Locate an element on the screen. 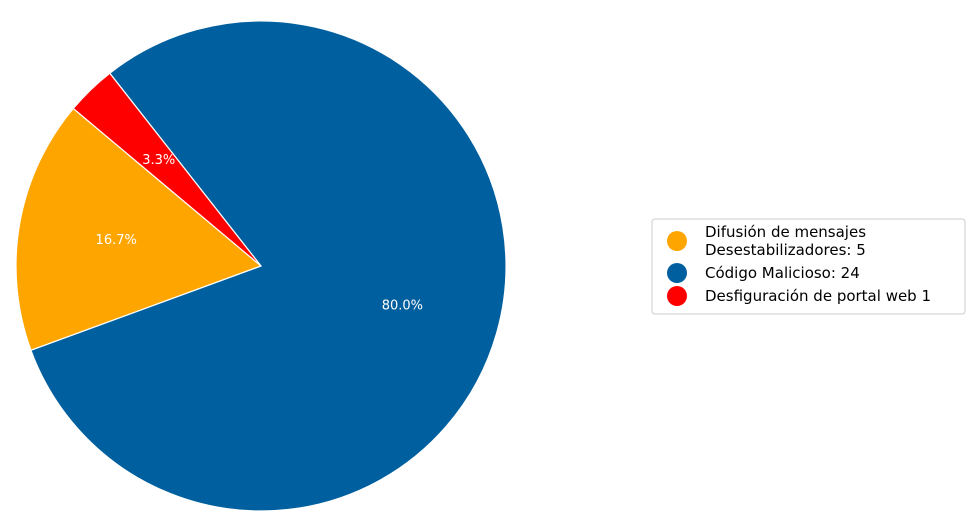 This screenshot has height=518, width=974. slice-label: 16.7% is located at coordinates (116, 240).